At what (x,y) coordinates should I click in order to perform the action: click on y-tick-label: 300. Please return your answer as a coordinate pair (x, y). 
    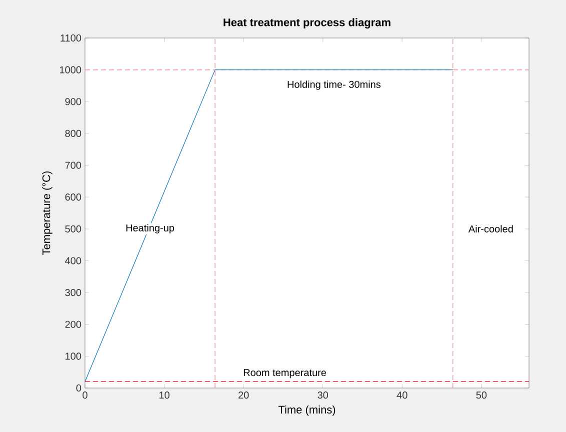
    Looking at the image, I should click on (73, 292).